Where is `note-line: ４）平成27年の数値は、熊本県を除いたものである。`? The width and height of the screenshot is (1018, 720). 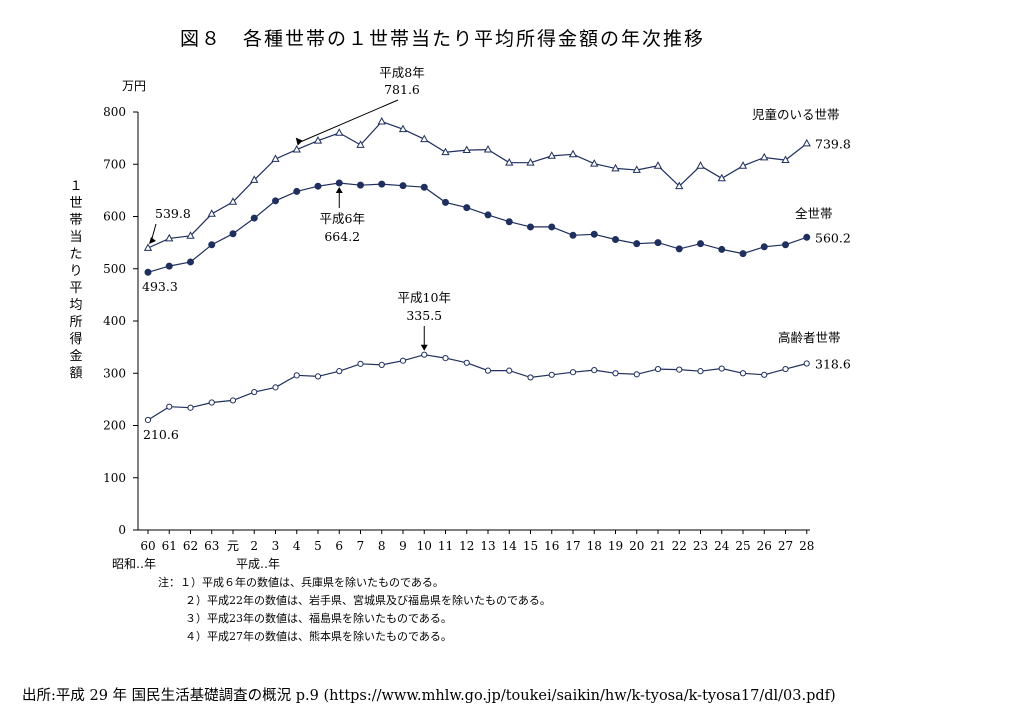 note-line: ４）平成27年の数値は、熊本県を除いたものである。 is located at coordinates (318, 636).